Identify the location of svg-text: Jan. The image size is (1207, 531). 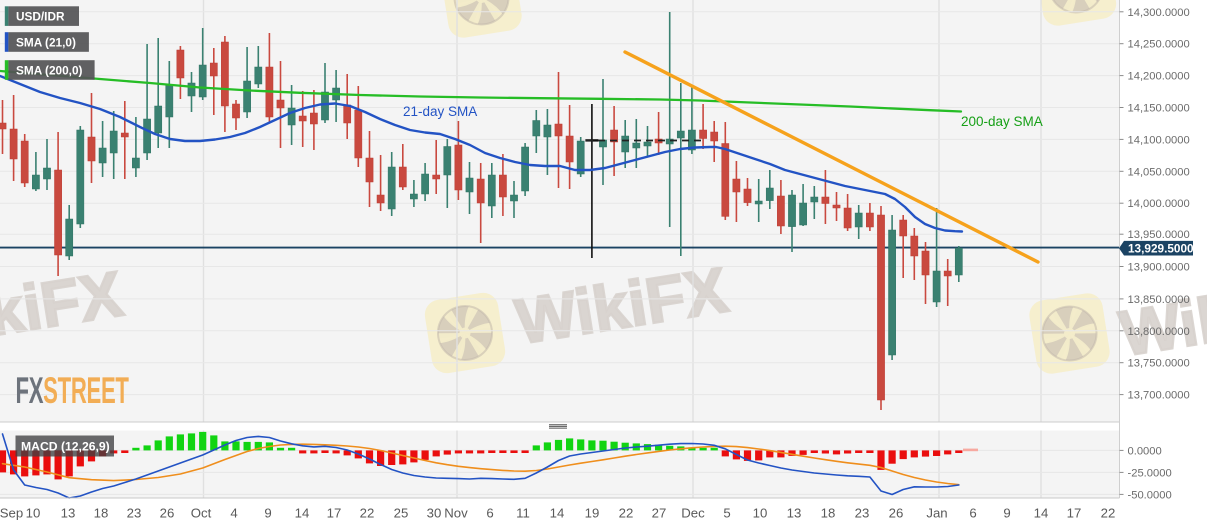
(936, 513).